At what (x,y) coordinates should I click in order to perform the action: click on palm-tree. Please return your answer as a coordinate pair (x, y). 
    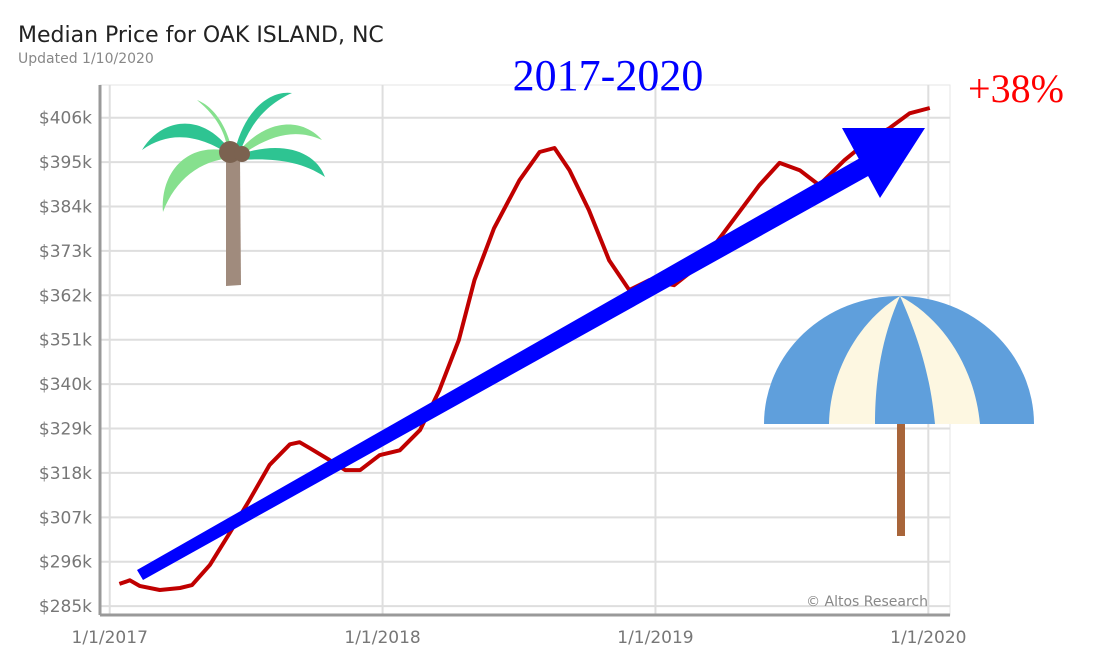
    Looking at the image, I should click on (233, 189).